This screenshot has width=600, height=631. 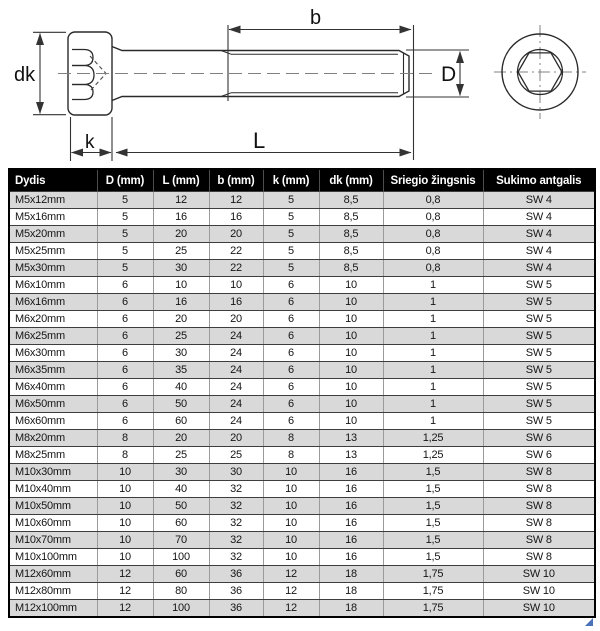 What do you see at coordinates (302, 506) in the screenshot?
I see `table-row: M10x50mm 10 50 32 10 16 1,5 SW 8` at bounding box center [302, 506].